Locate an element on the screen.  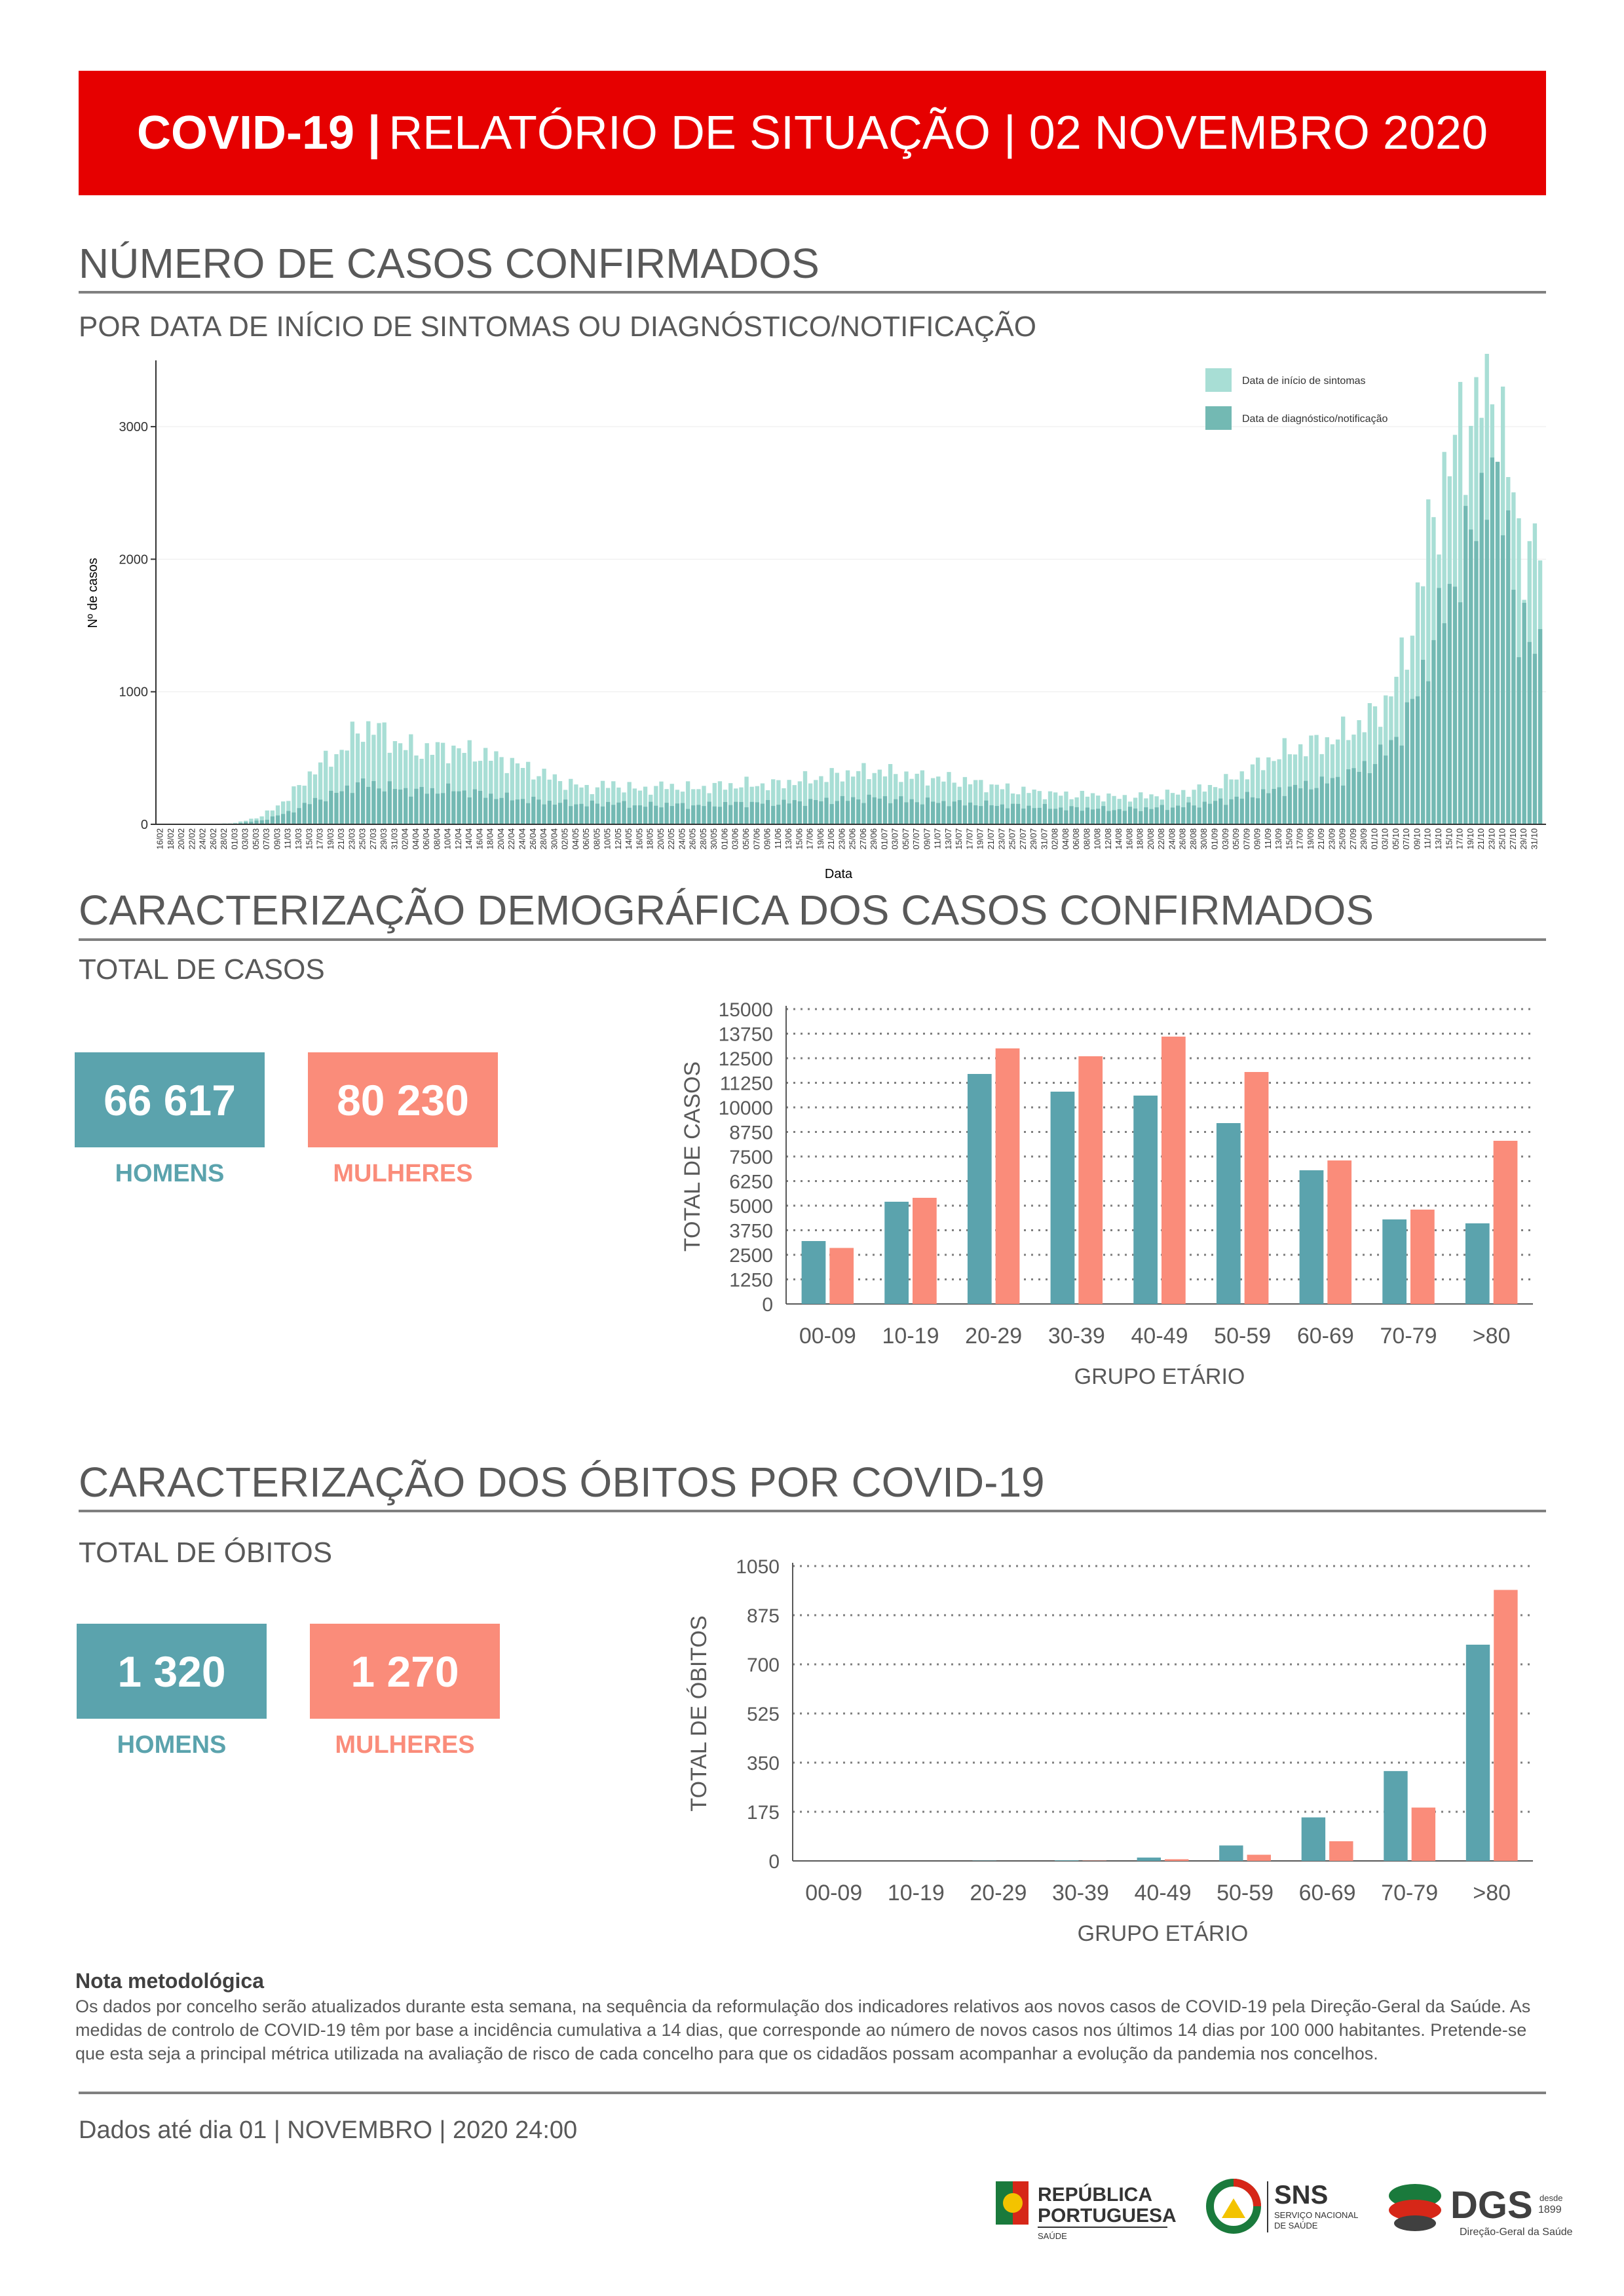
deaths-bar-women is located at coordinates (1423, 1834).